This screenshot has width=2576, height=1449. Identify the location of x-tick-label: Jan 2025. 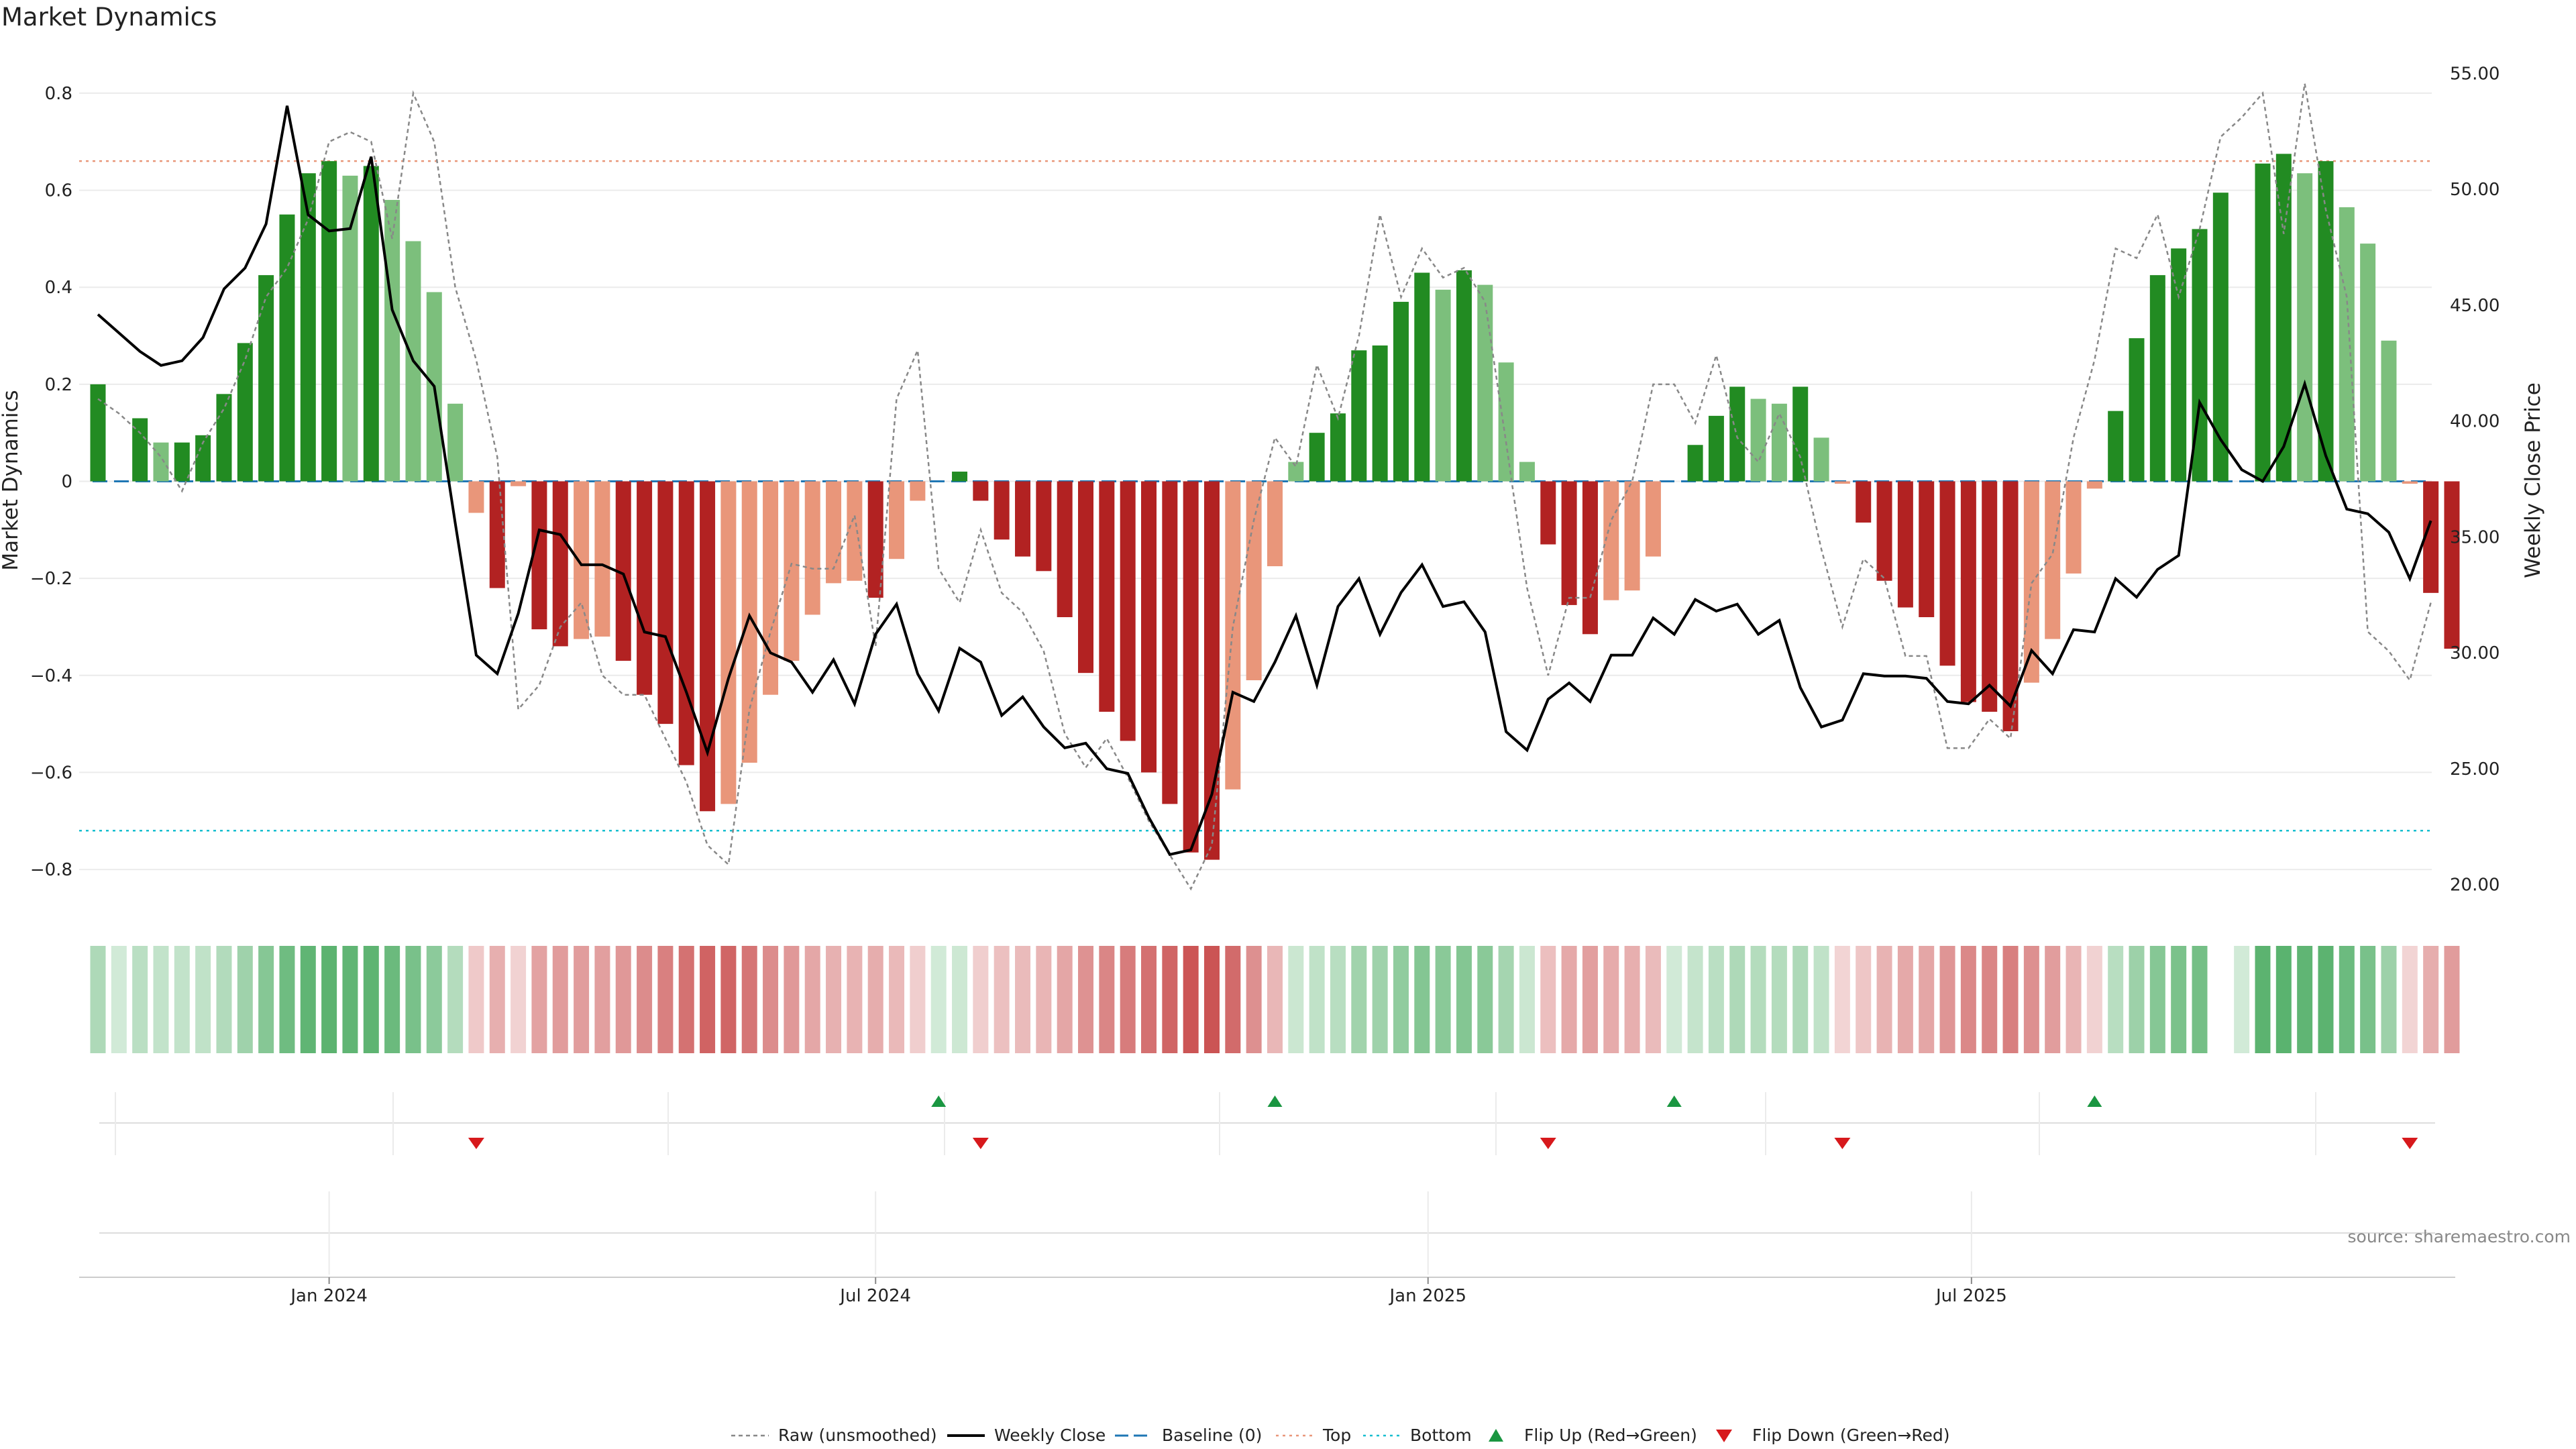
(1427, 1296).